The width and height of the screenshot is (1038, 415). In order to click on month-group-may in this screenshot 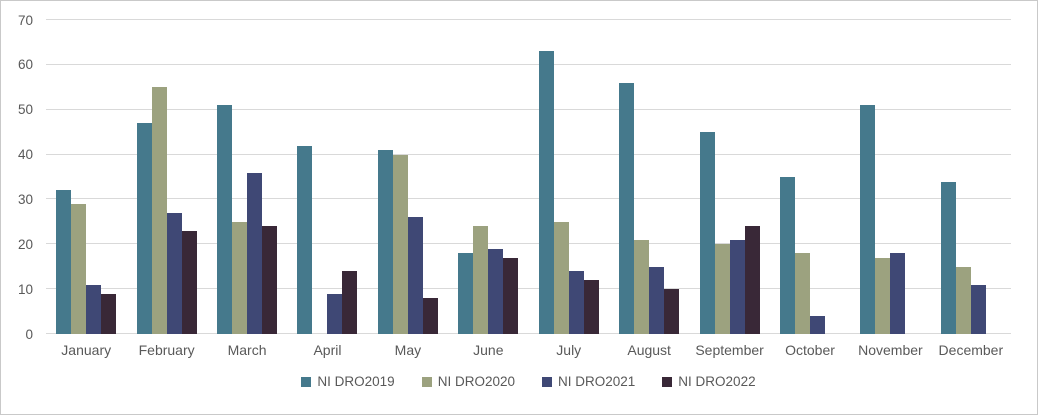, I will do `click(408, 177)`.